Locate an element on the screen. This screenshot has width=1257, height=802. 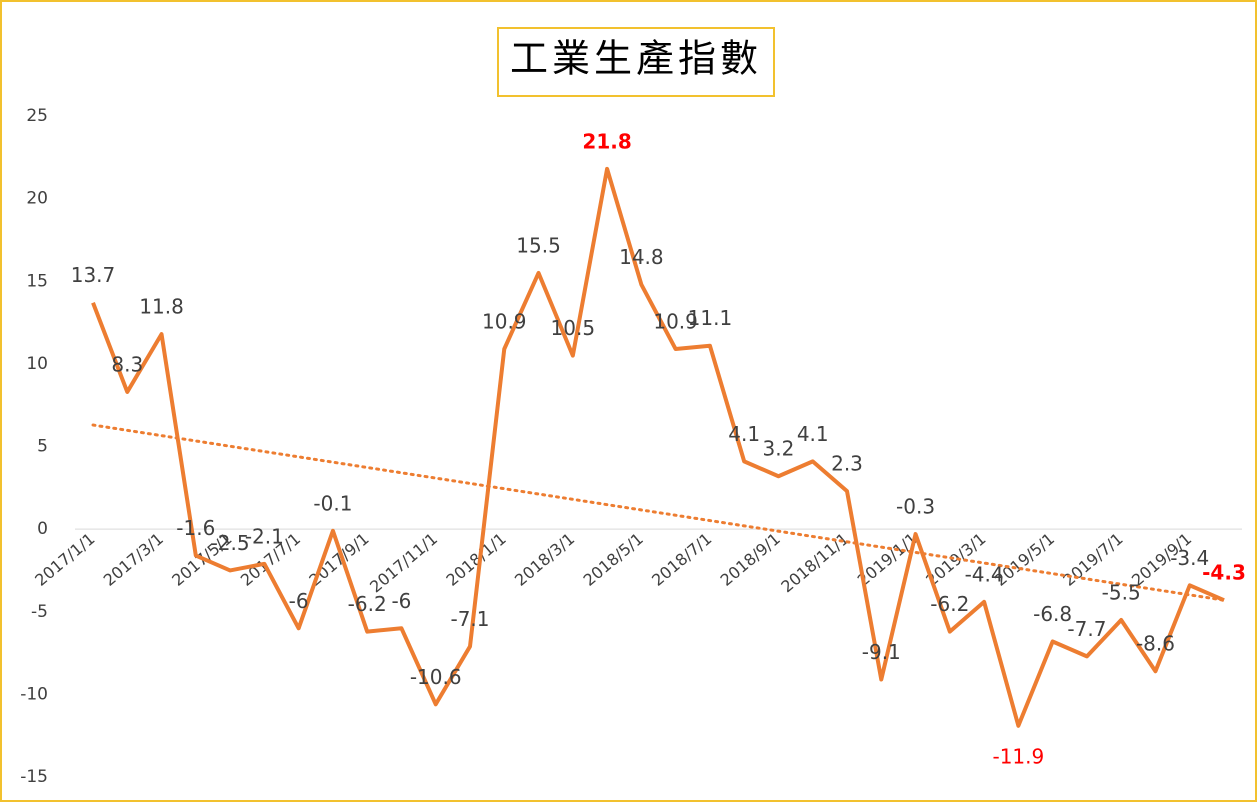
data-label: -2.5 is located at coordinates (230, 543).